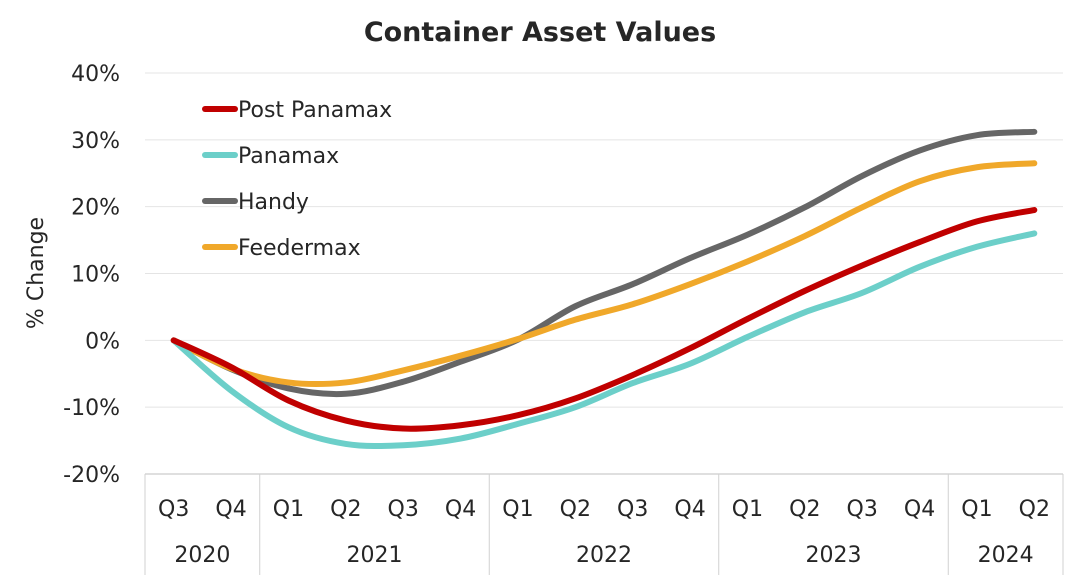  What do you see at coordinates (91, 408) in the screenshot?
I see `y-tick-label: -10%` at bounding box center [91, 408].